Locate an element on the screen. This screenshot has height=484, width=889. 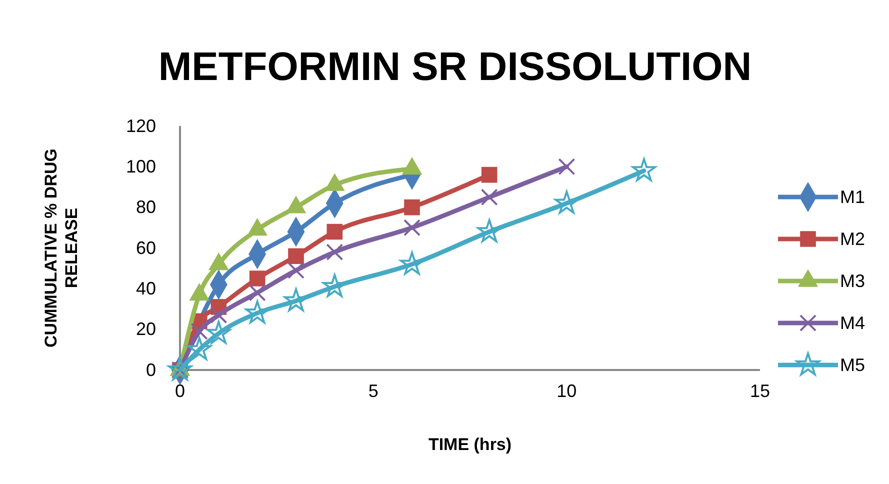
legend-label: M2 is located at coordinates (853, 239).